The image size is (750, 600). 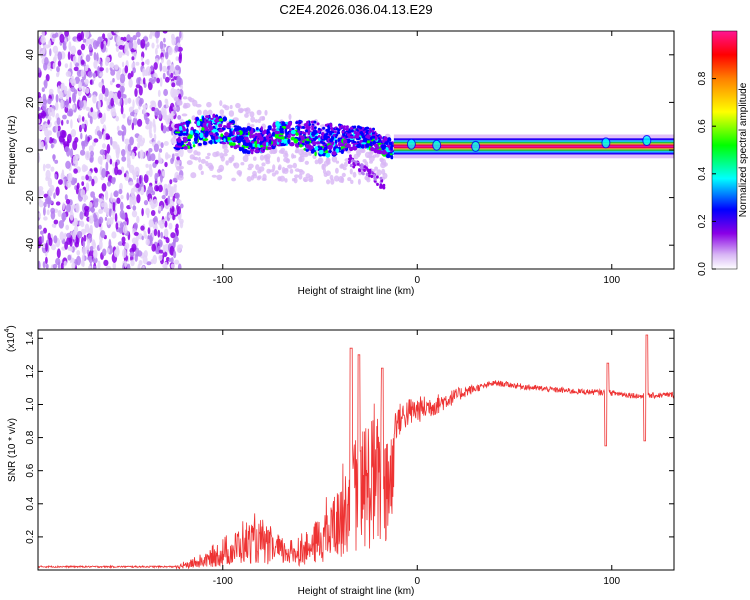 I want to click on band-feature, so click(x=647, y=140).